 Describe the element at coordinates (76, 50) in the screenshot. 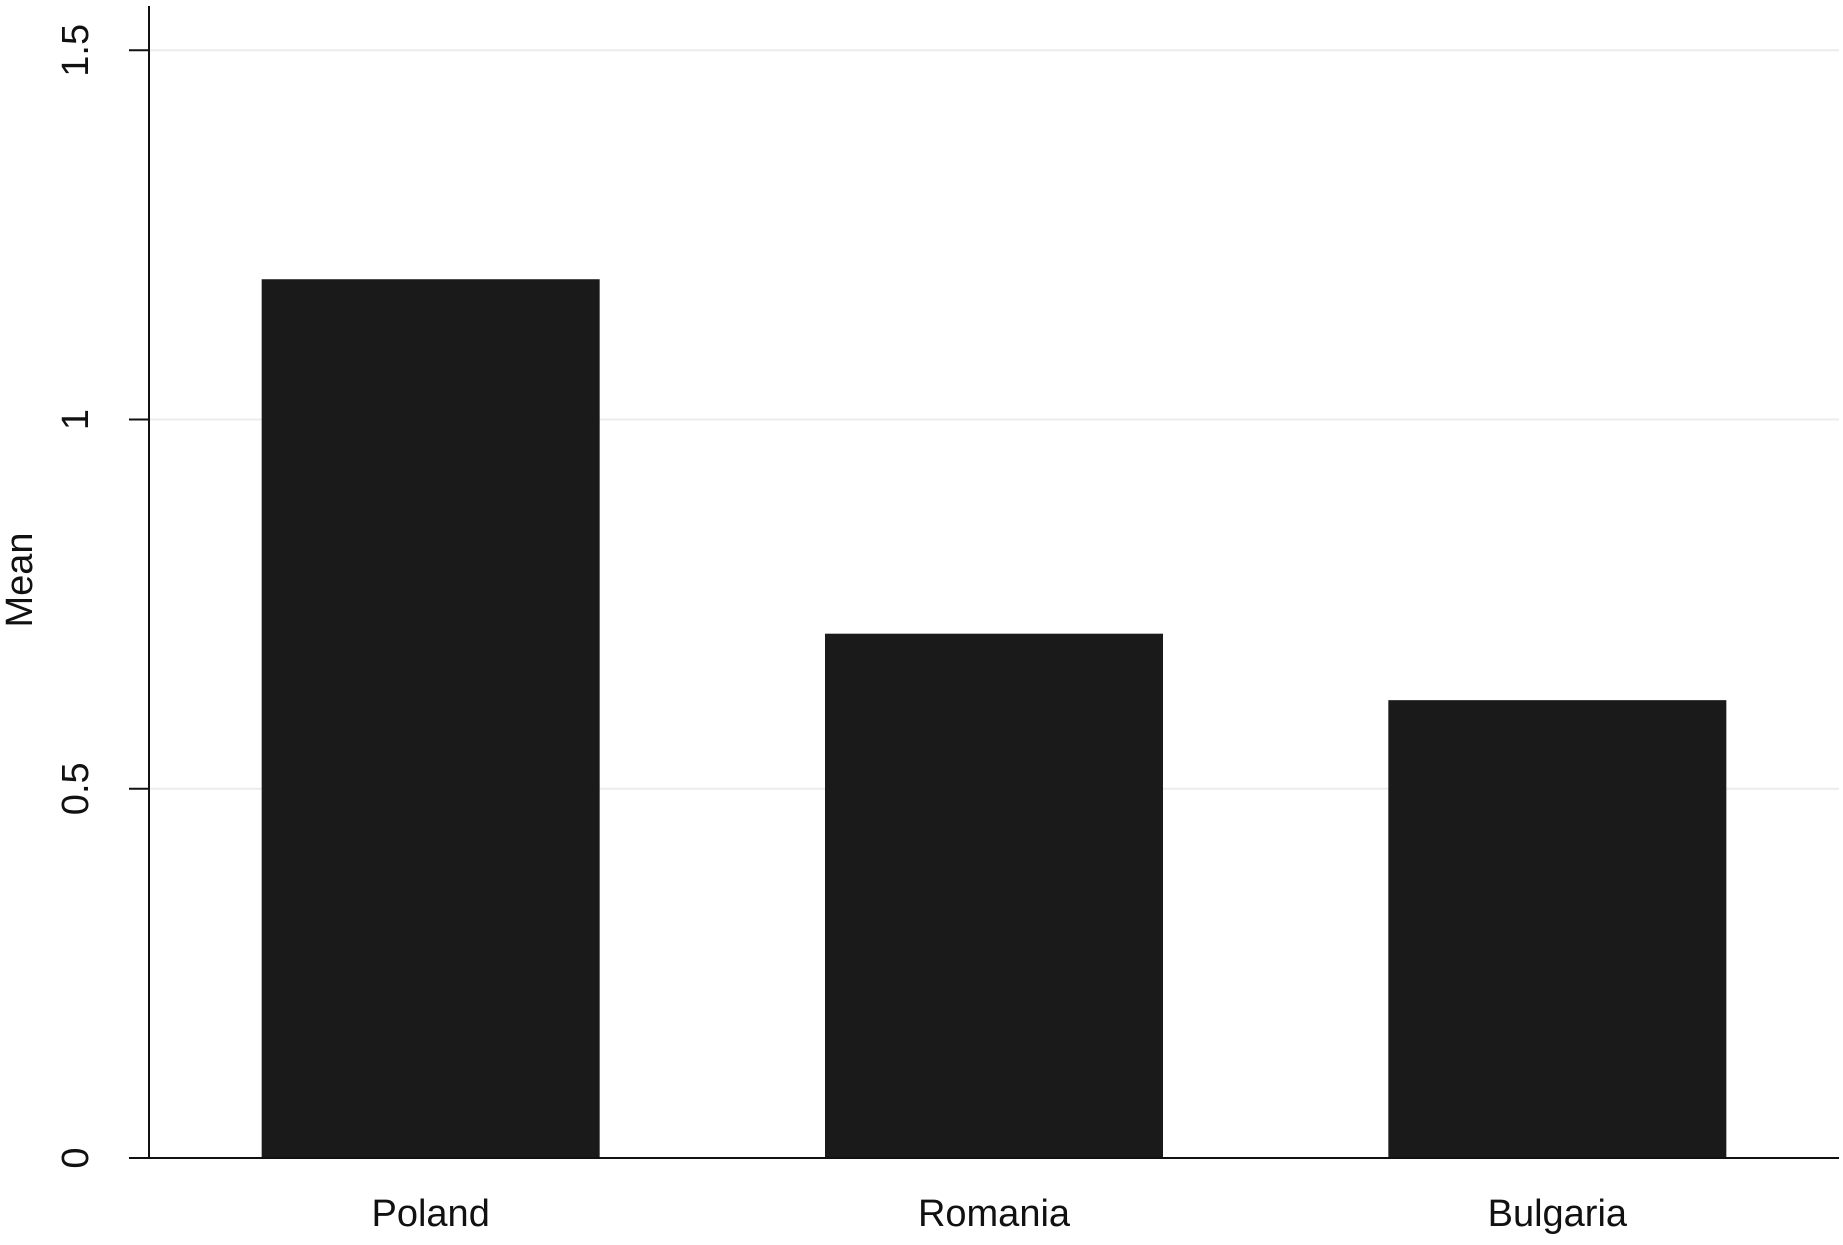

I see `y-tick-label: 1.5` at that location.